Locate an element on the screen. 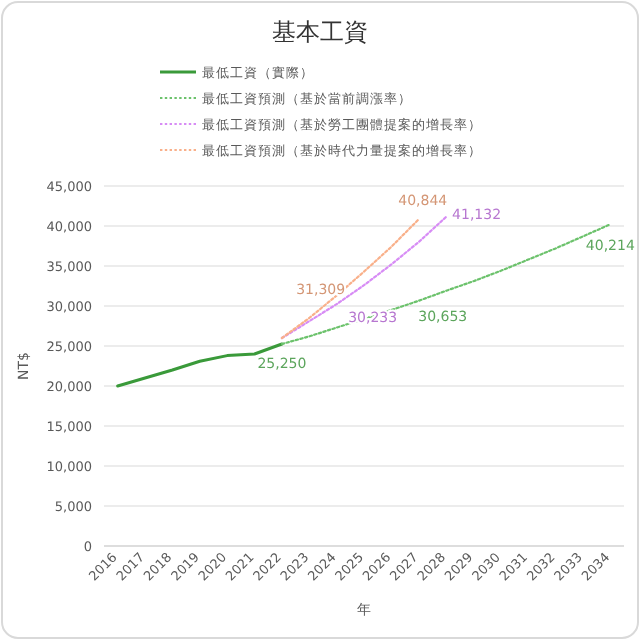  chart-title: 基本工資 is located at coordinates (320, 32).